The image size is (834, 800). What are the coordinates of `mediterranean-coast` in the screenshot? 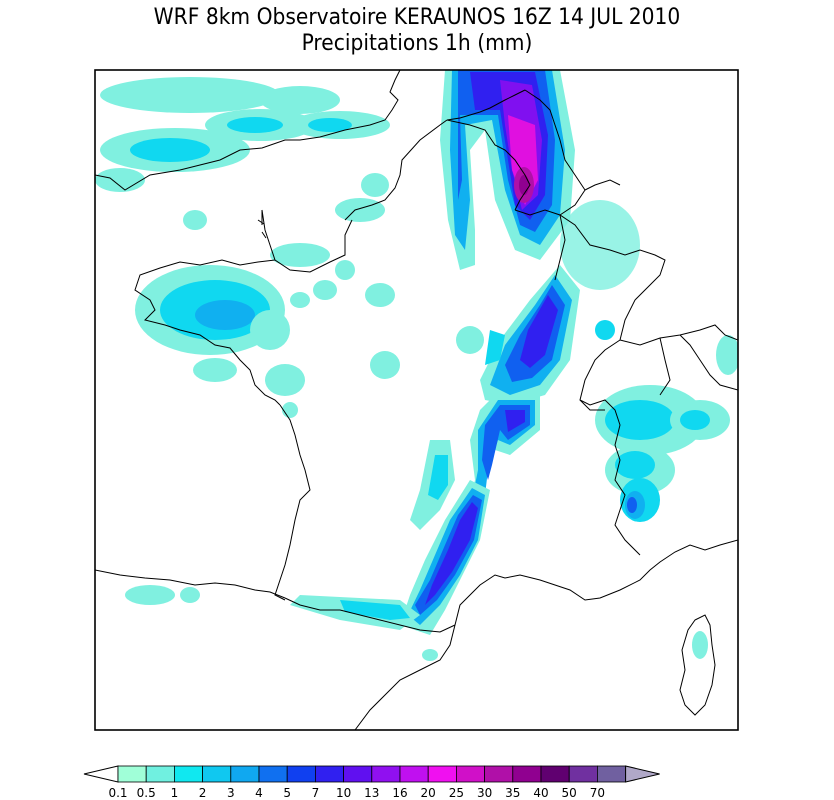 It's located at (596, 582).